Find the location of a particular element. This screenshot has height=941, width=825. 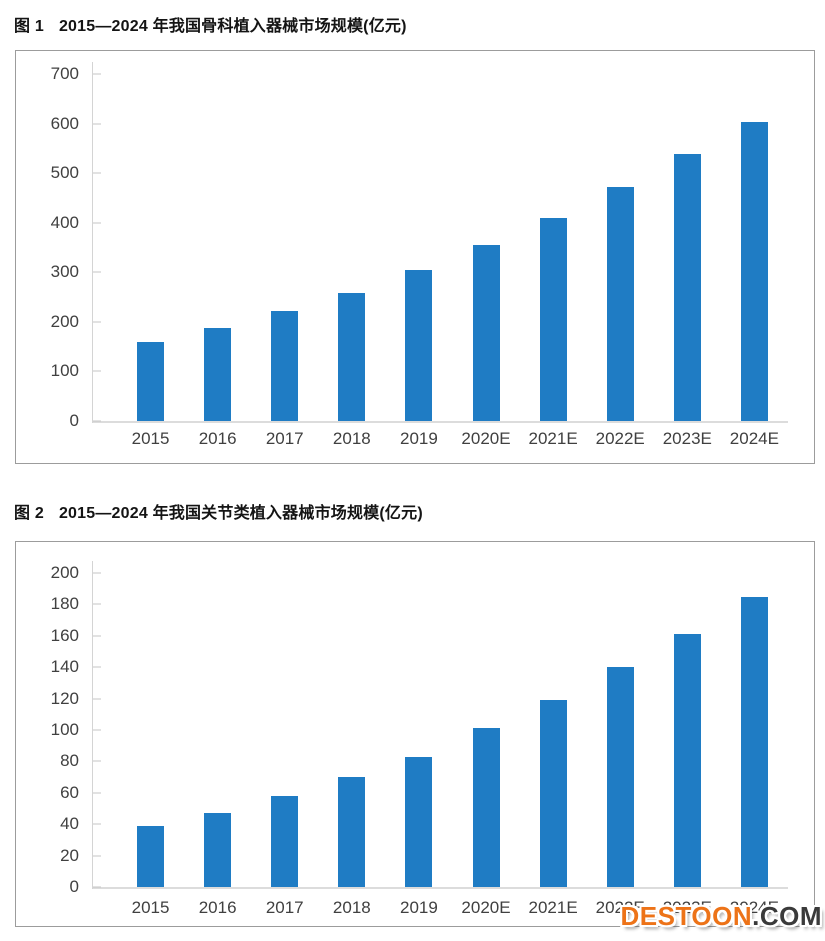

y-tick-label: 40 is located at coordinates (69, 824).